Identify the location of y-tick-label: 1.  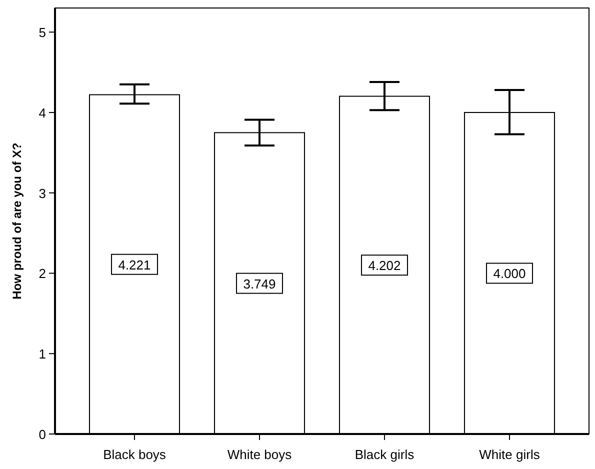
(42, 354).